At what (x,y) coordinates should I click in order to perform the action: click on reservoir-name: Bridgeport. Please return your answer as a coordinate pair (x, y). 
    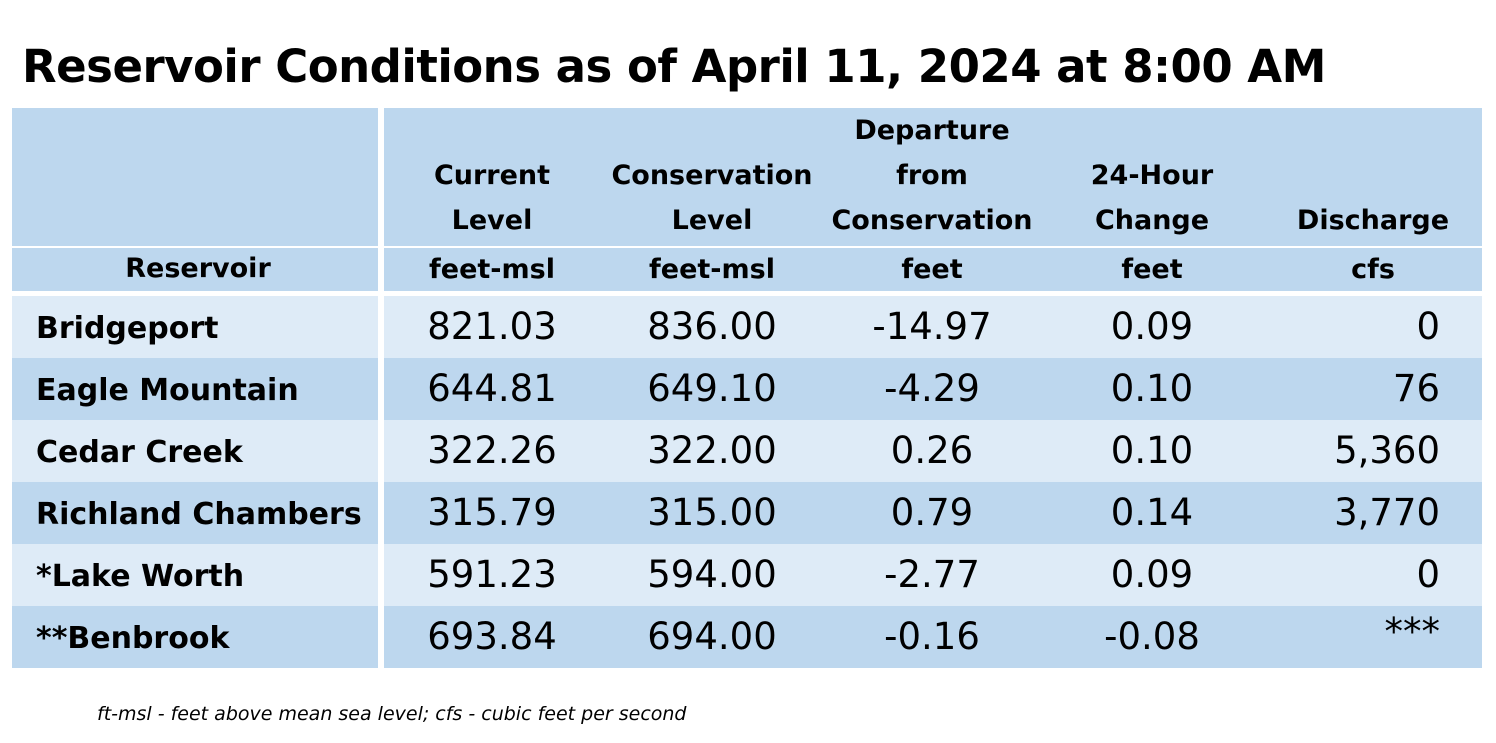
    Looking at the image, I should click on (127, 328).